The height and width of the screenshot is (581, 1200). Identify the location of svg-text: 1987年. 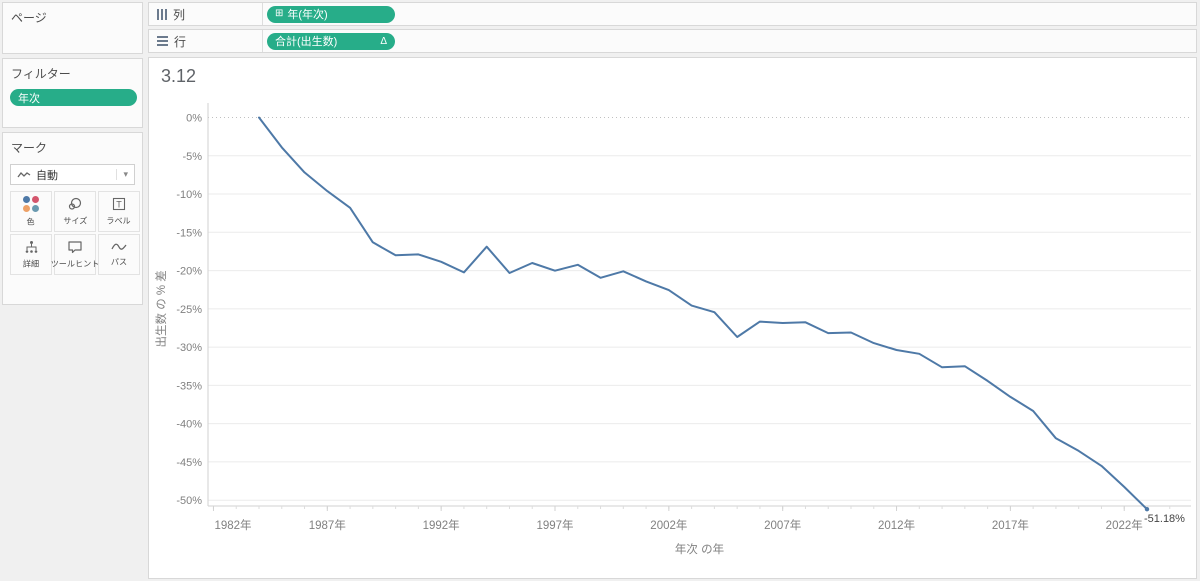
(327, 525).